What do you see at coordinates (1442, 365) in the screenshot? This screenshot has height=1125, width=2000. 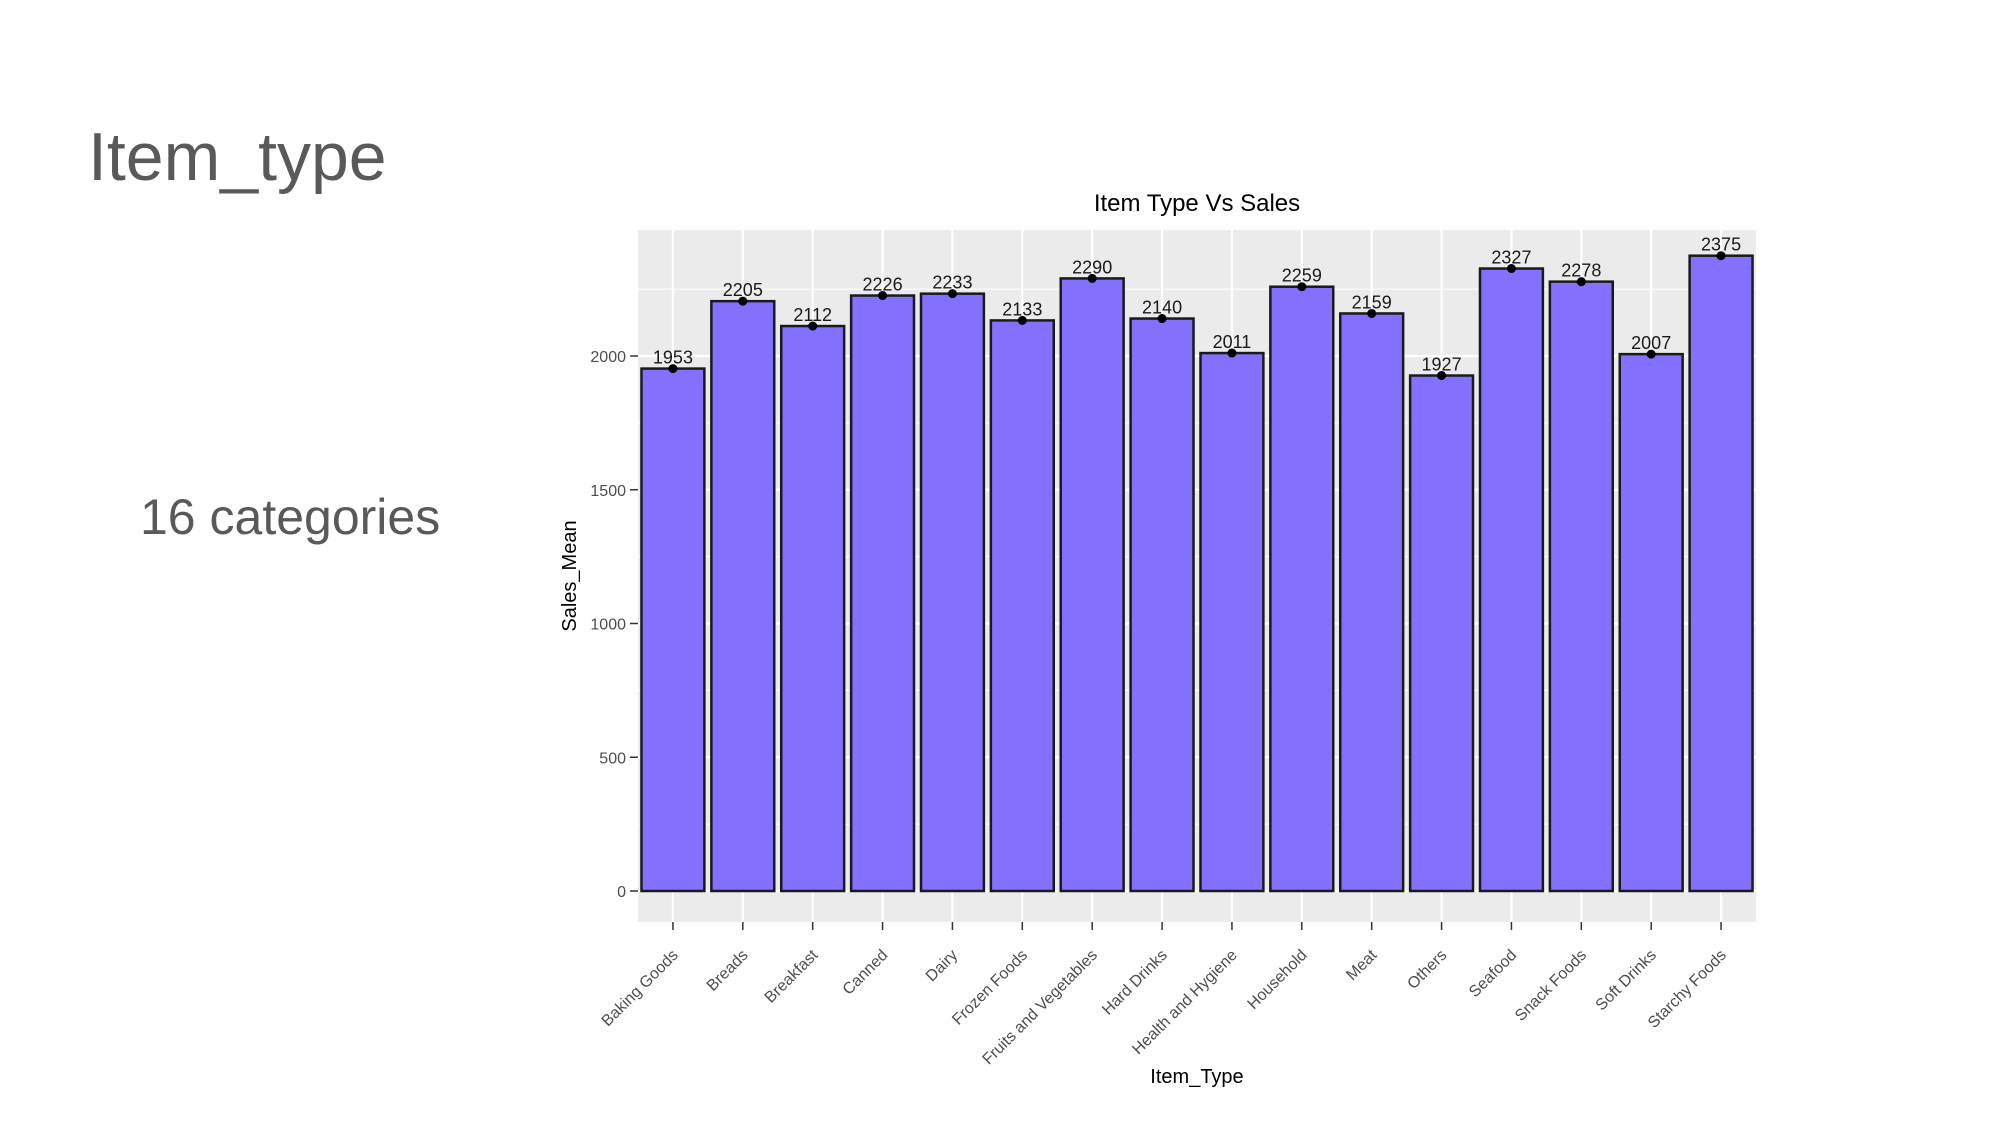 I see `data-label: 1927` at bounding box center [1442, 365].